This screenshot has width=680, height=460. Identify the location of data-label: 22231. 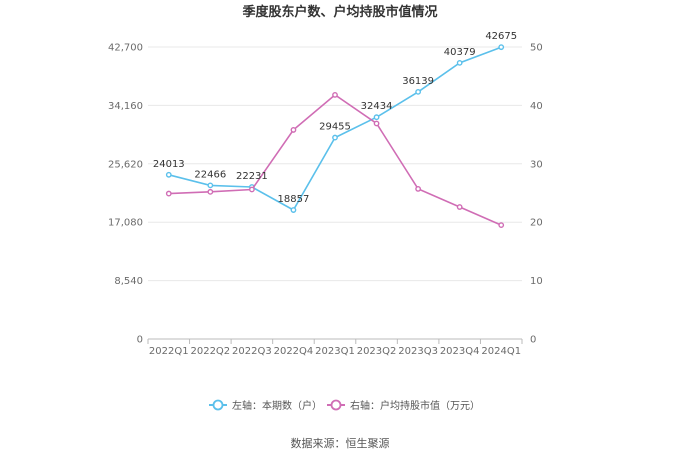
(252, 176).